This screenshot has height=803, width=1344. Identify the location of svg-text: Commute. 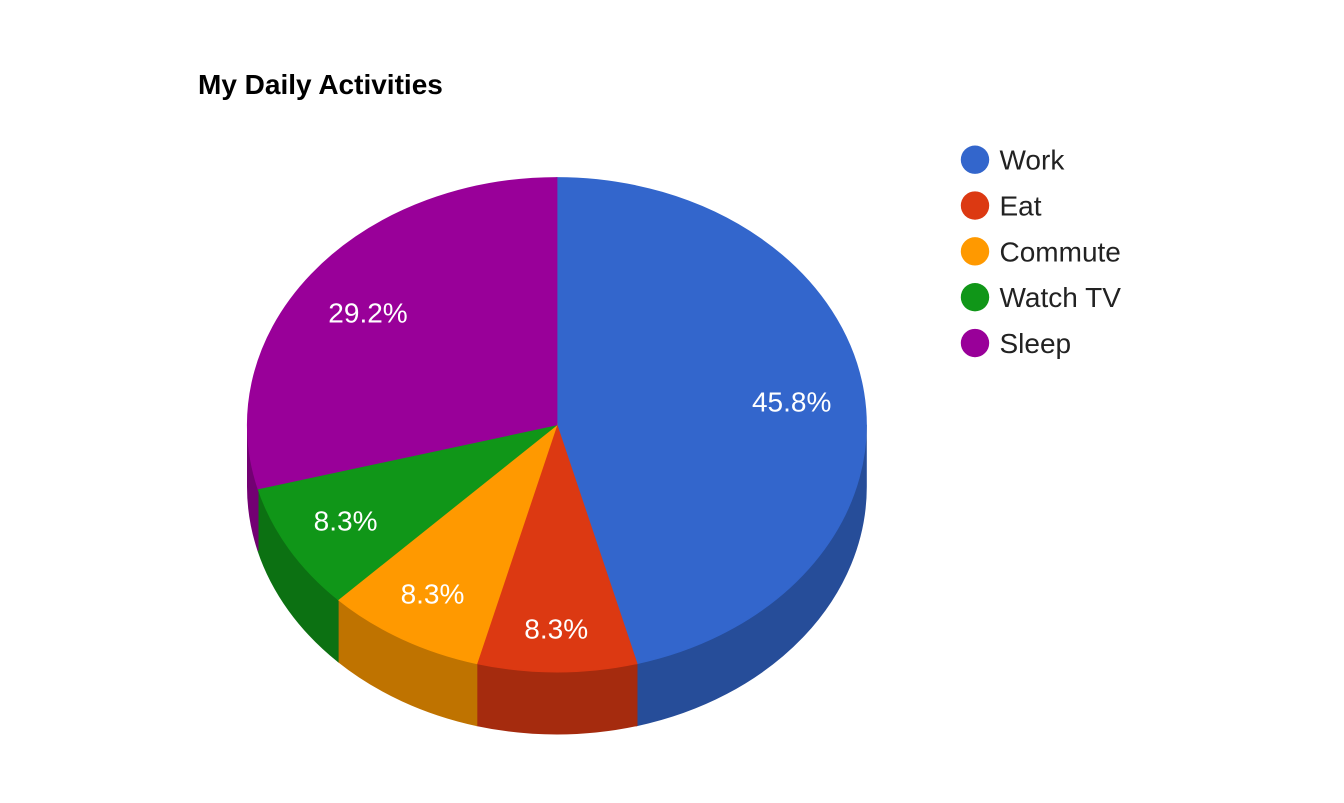
(1060, 251).